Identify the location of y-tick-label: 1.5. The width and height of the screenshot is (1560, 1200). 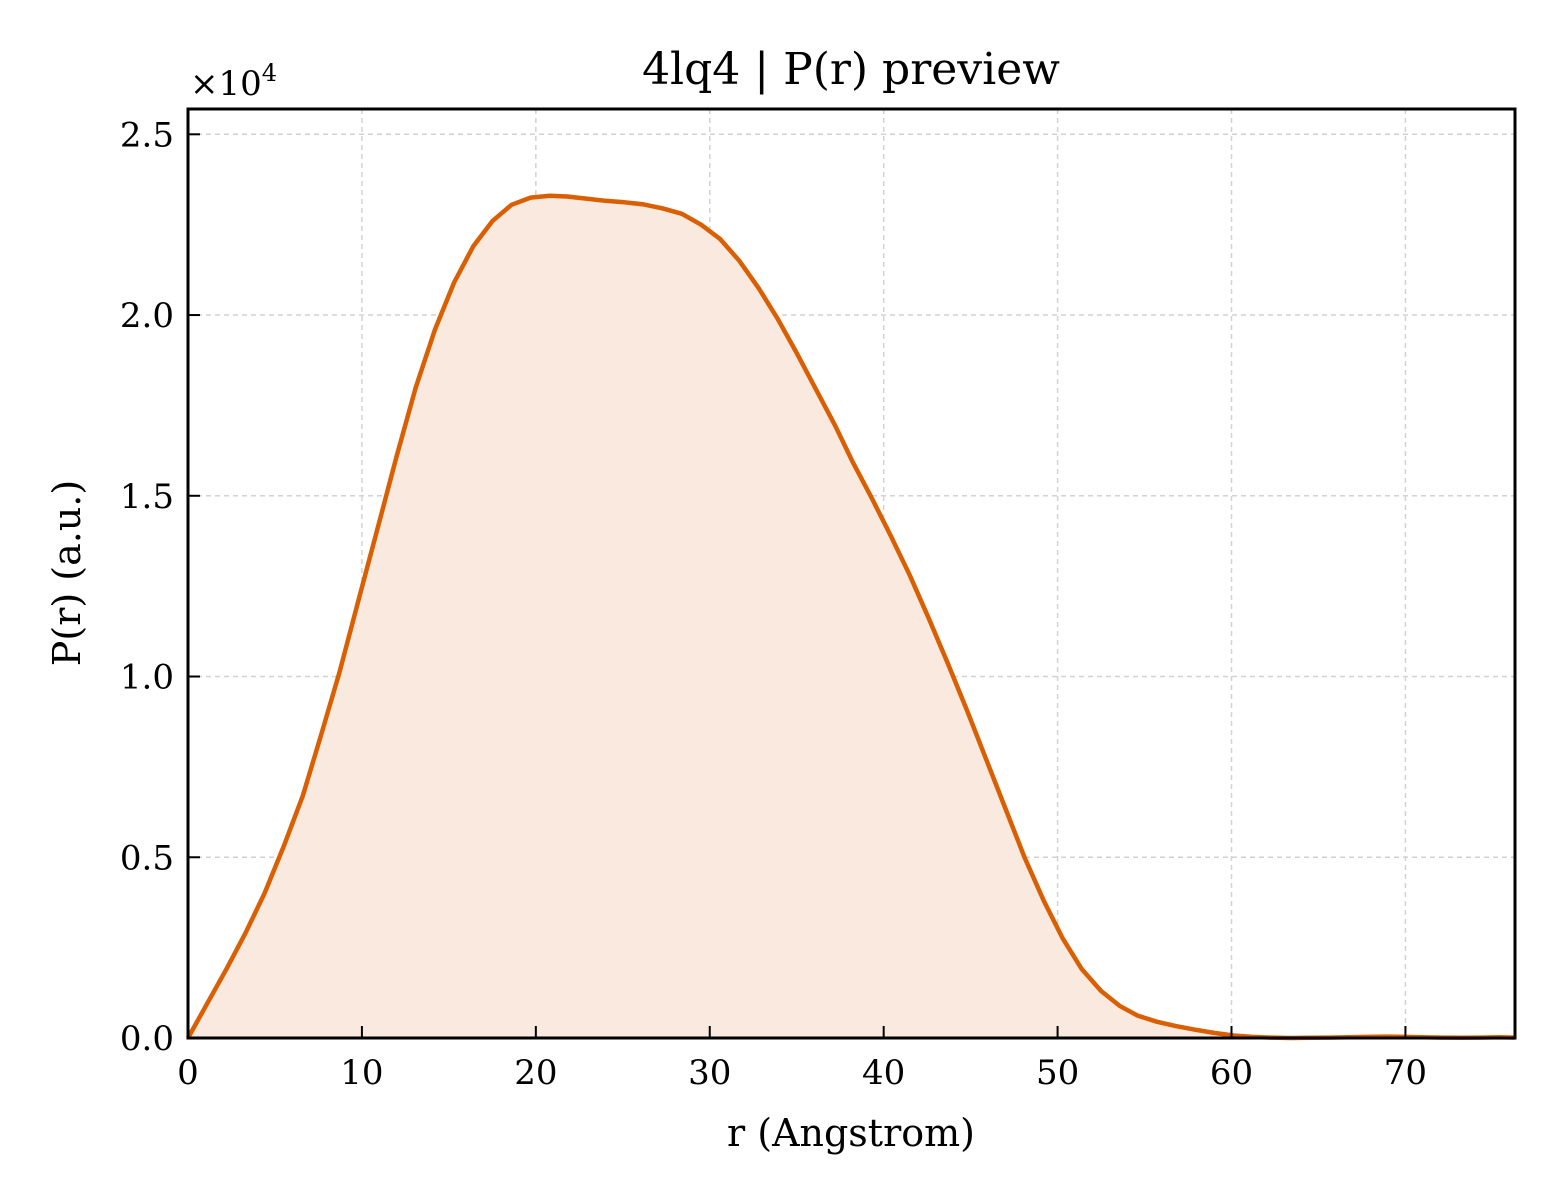
(147, 497).